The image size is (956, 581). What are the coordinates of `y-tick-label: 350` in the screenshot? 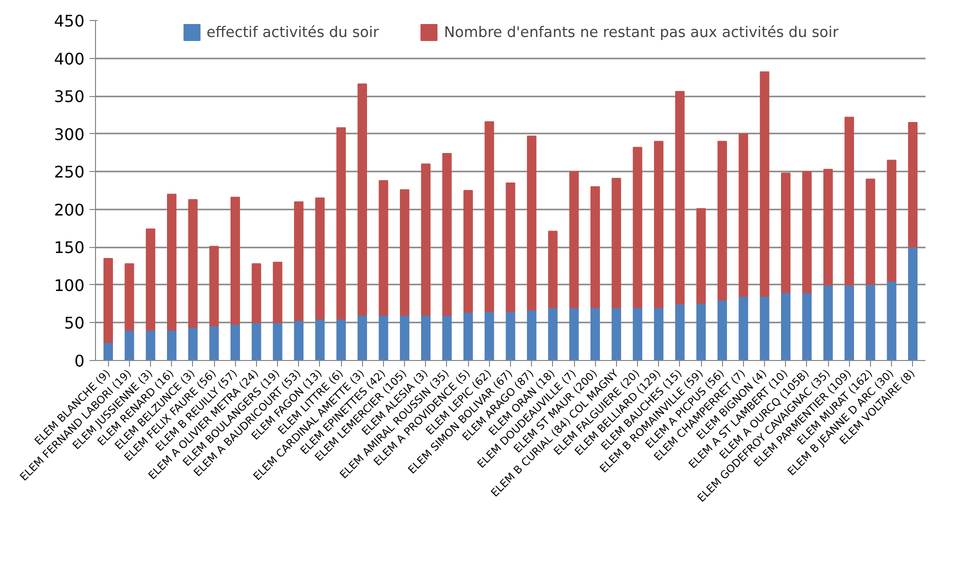 It's located at (69, 96).